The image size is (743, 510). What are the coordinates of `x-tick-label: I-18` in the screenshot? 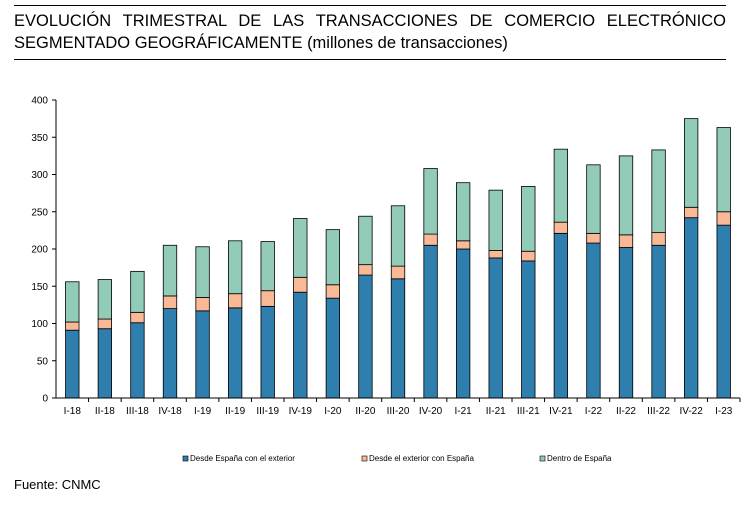 It's located at (73, 411).